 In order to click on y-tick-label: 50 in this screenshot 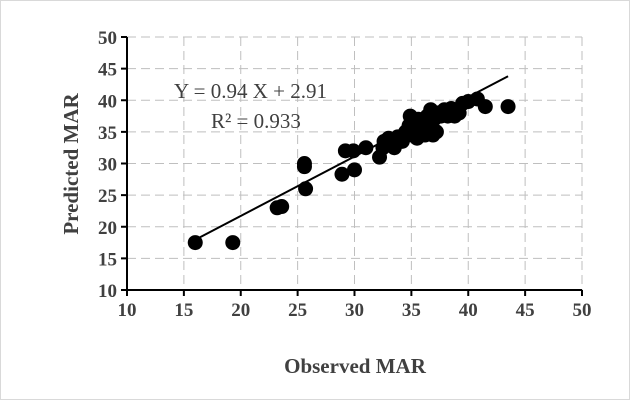, I will do `click(107, 38)`.